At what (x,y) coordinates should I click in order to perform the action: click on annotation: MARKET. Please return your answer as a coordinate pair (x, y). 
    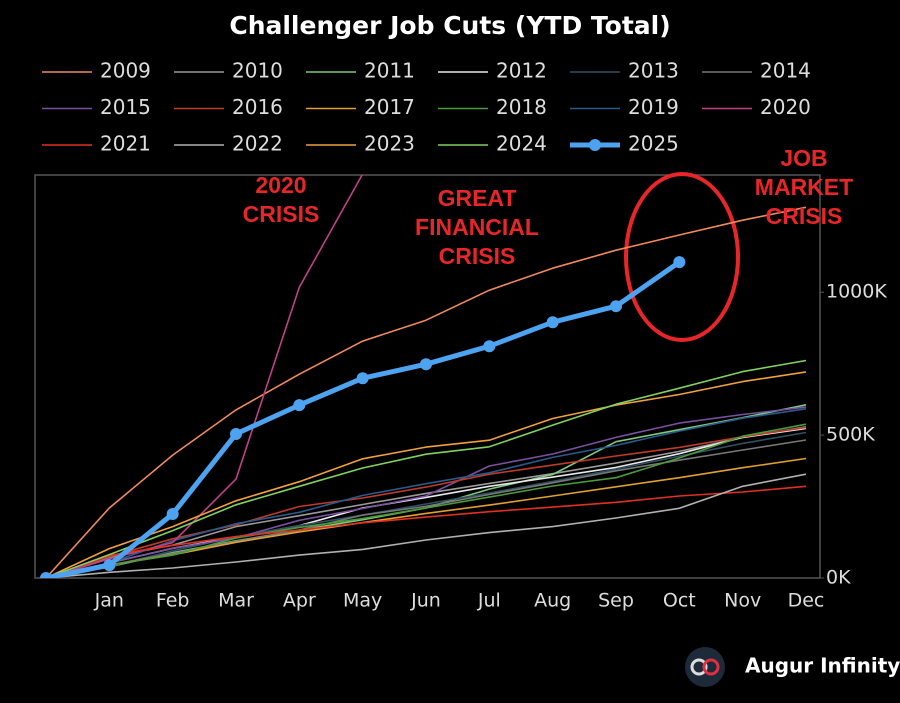
    Looking at the image, I should click on (804, 187).